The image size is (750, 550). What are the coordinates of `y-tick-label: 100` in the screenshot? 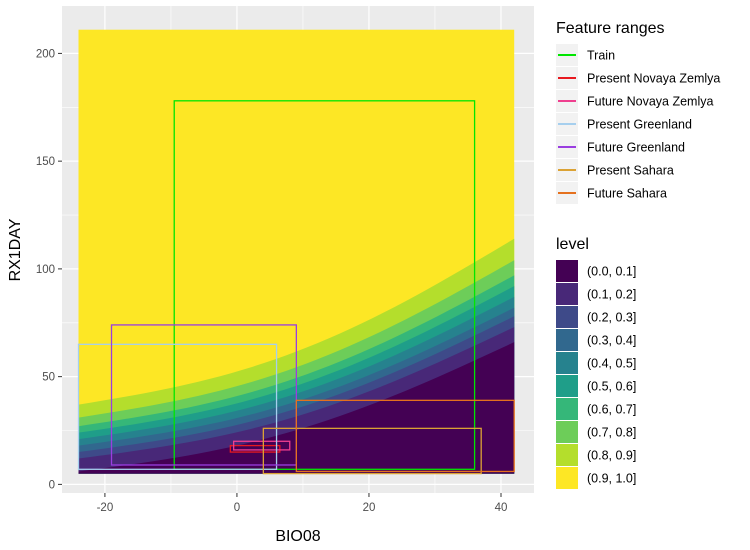 It's located at (45, 270).